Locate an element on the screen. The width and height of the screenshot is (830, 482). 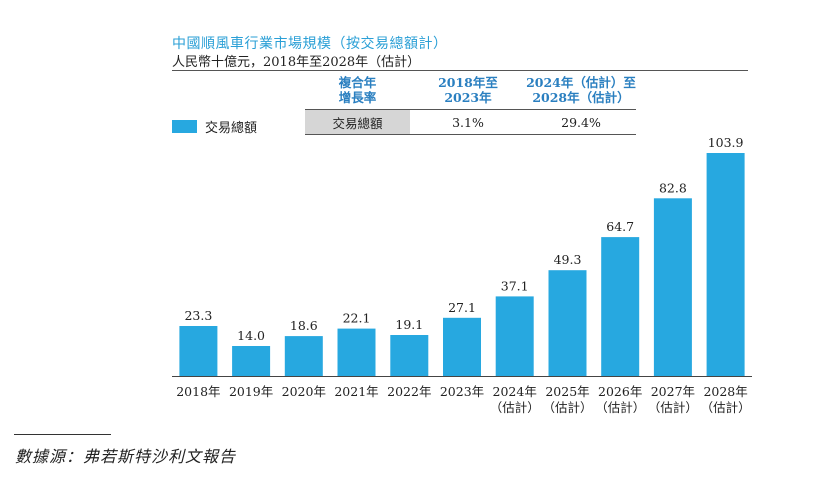
value-label-8: 64.7 is located at coordinates (620, 226).